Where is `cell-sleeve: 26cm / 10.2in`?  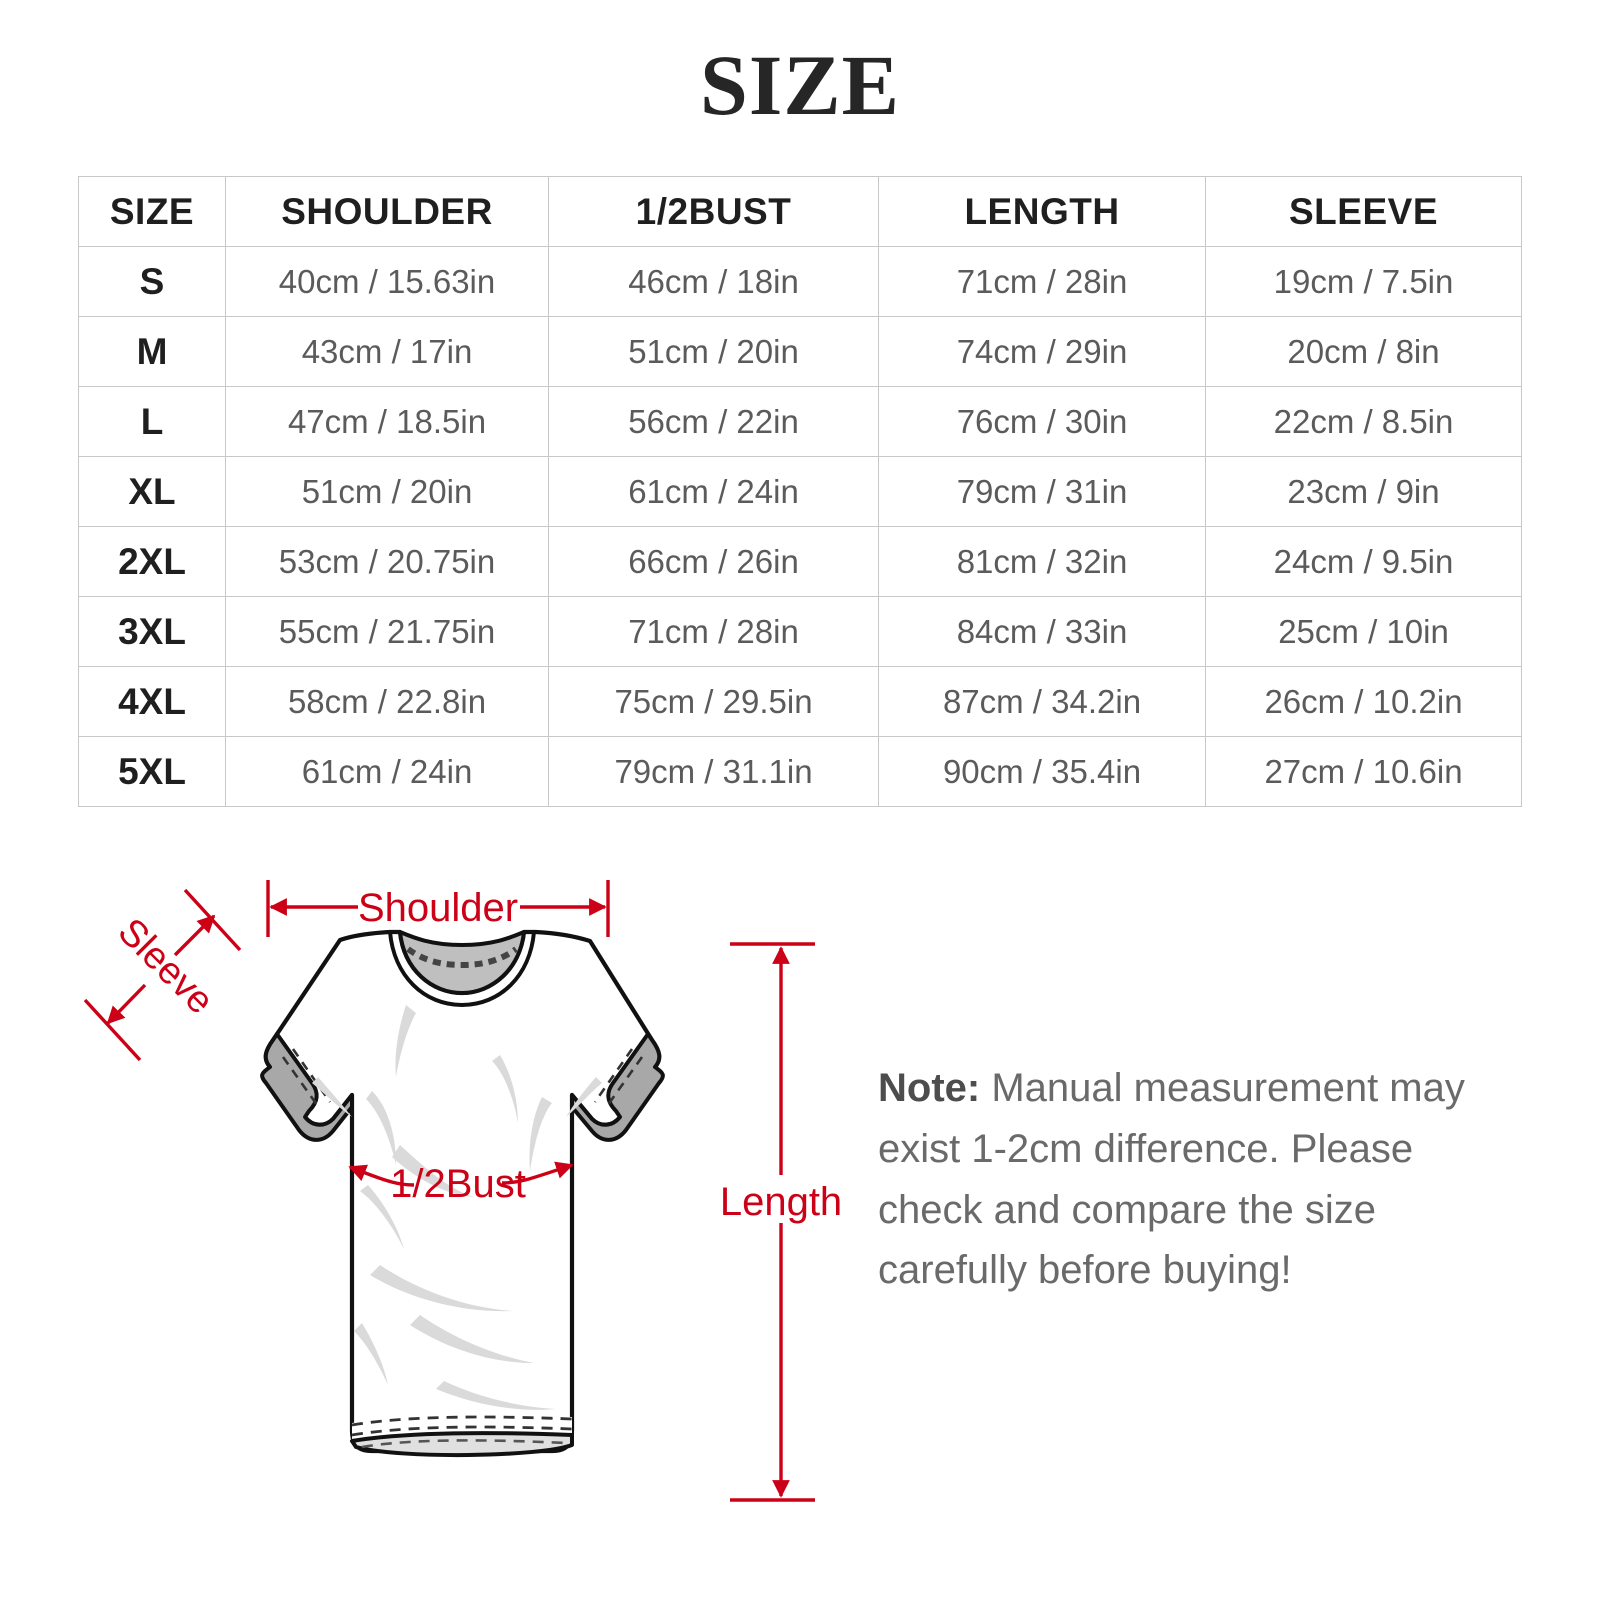
cell-sleeve: 26cm / 10.2in is located at coordinates (1363, 701).